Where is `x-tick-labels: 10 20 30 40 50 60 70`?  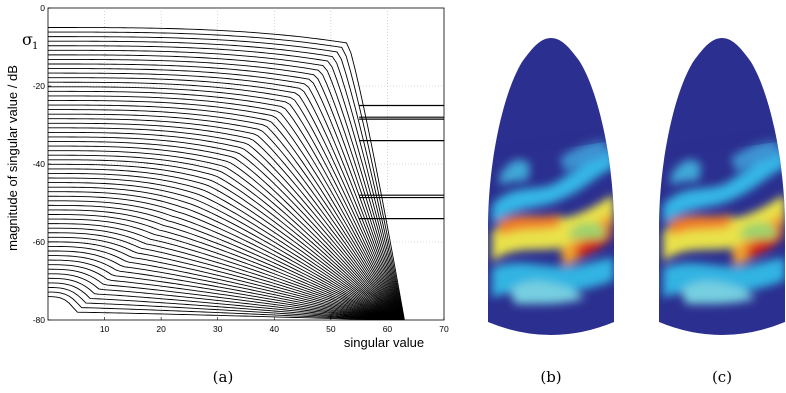
x-tick-labels: 10 20 30 40 50 60 70 is located at coordinates (274, 325).